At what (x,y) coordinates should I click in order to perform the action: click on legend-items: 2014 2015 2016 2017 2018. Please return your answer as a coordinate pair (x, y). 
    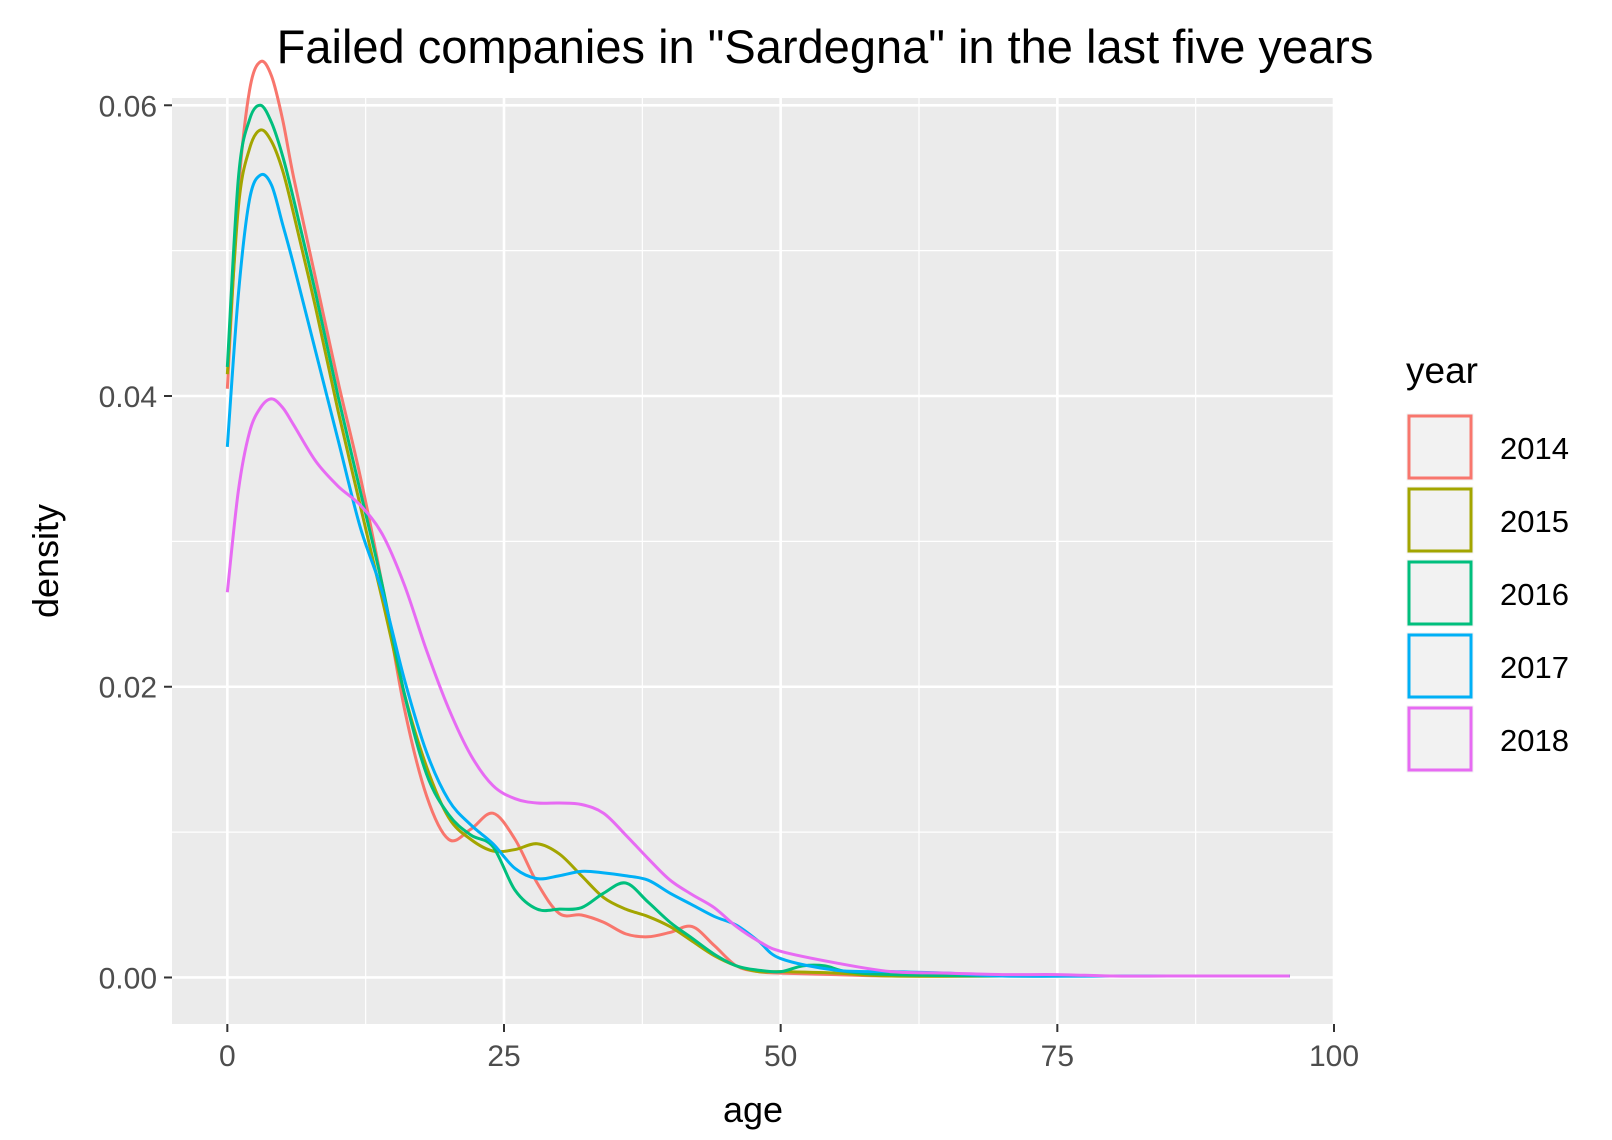
    Looking at the image, I should click on (1487, 593).